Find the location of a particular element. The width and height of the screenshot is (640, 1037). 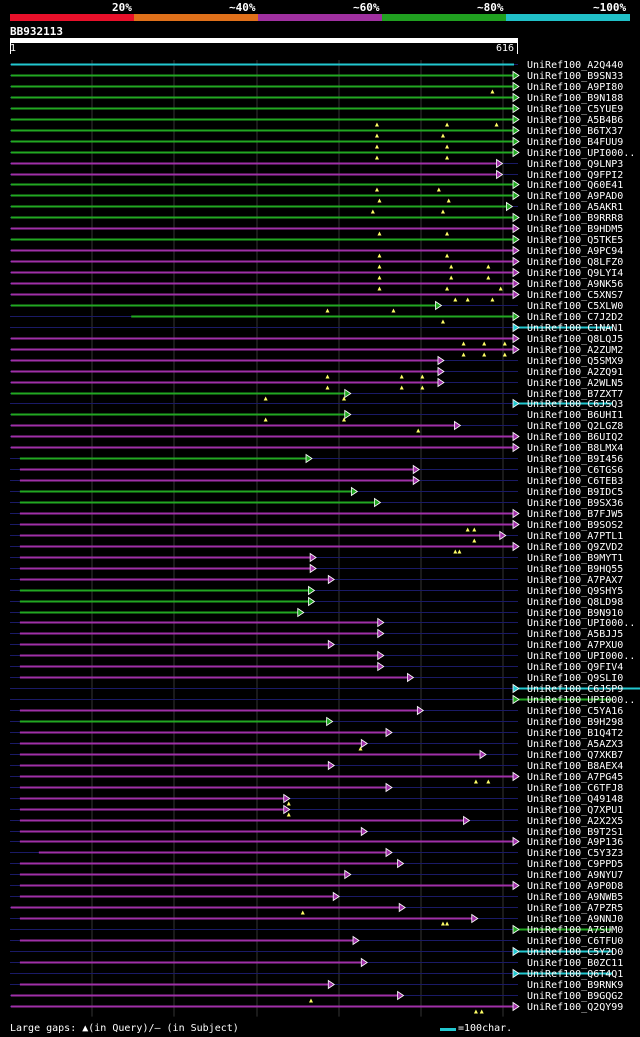

hit-name: UniRef100_B6TX37 is located at coordinates (575, 131).